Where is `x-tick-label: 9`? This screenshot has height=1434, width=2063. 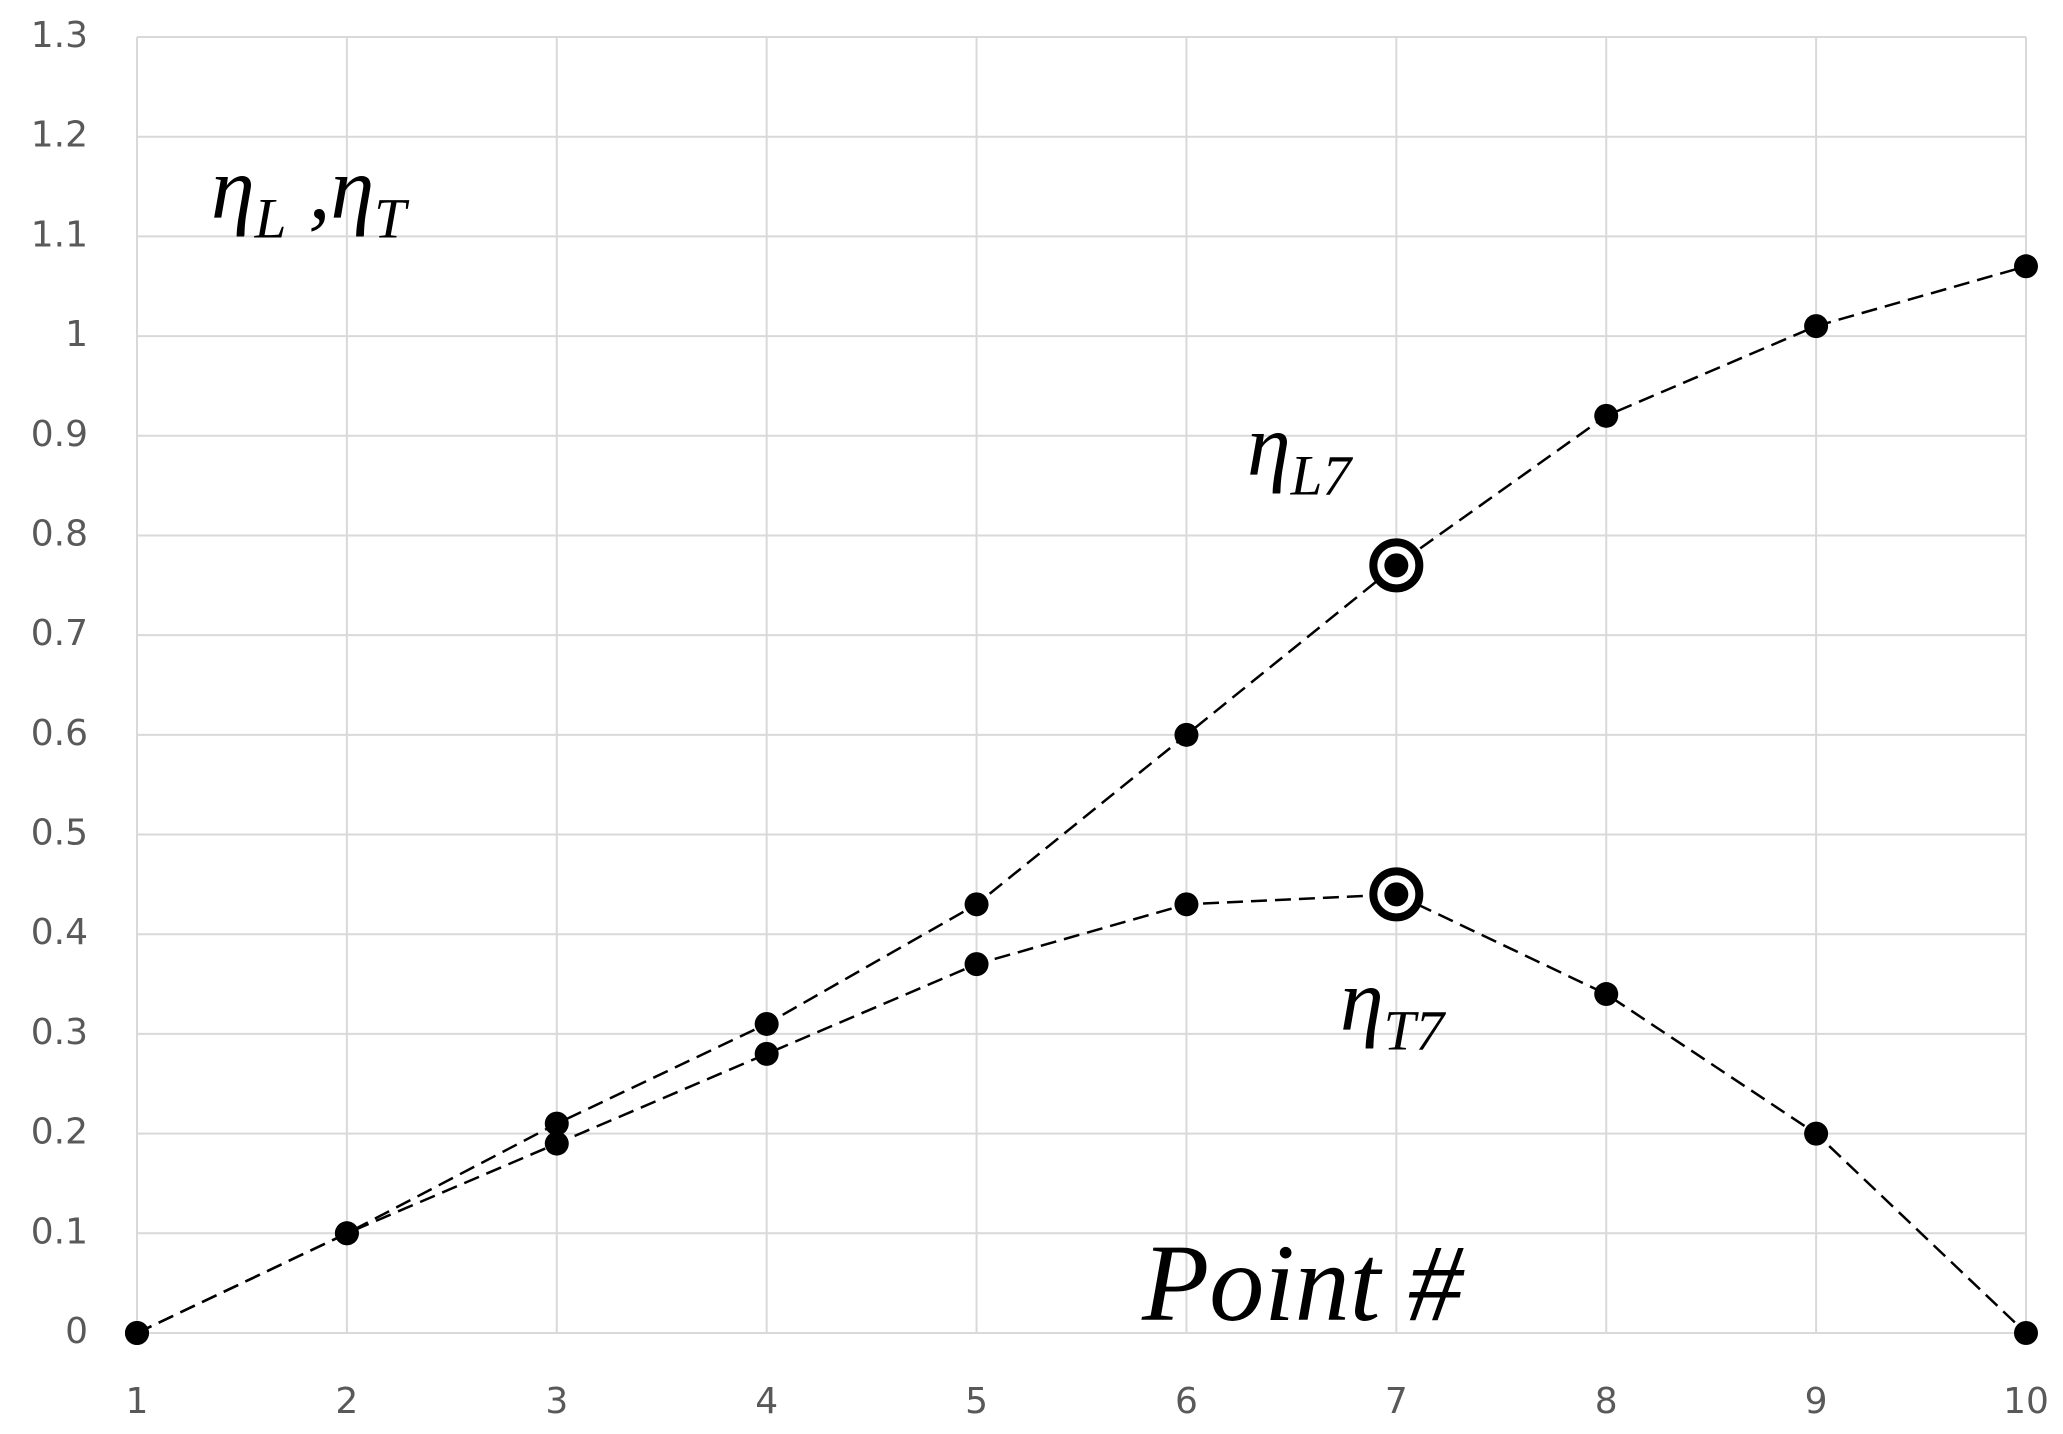 x-tick-label: 9 is located at coordinates (1816, 1401).